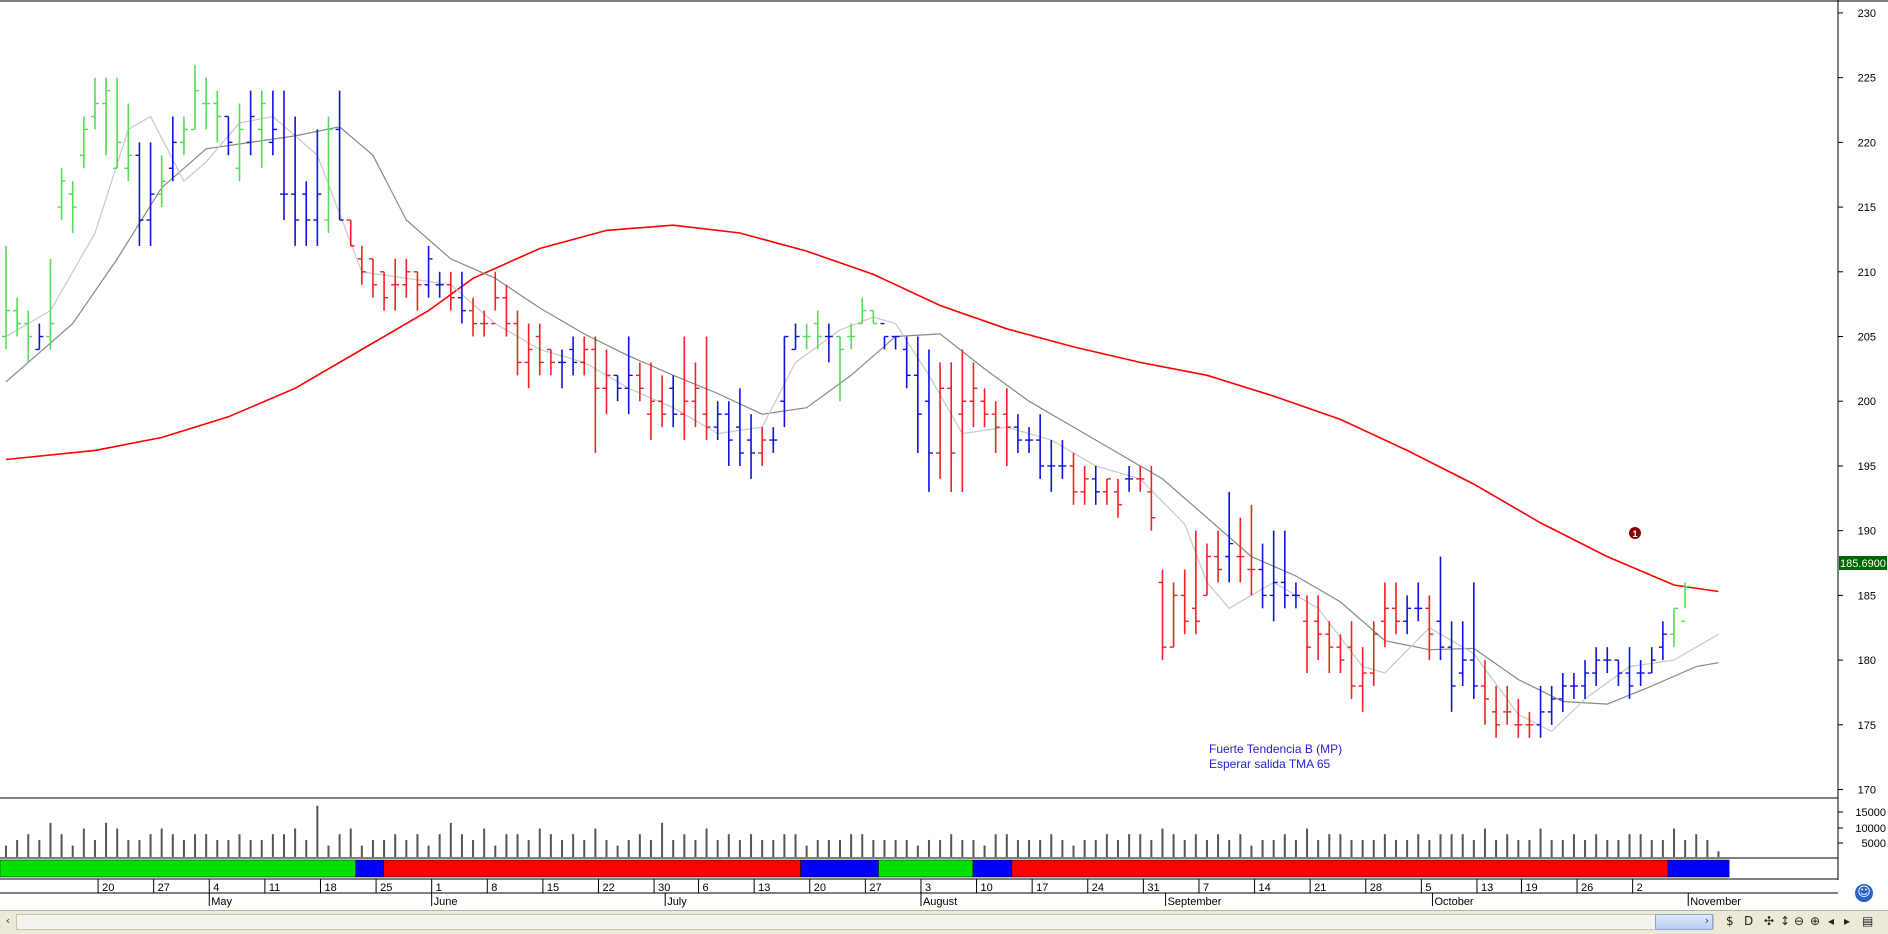  I want to click on day-tick-label: 2, so click(1640, 888).